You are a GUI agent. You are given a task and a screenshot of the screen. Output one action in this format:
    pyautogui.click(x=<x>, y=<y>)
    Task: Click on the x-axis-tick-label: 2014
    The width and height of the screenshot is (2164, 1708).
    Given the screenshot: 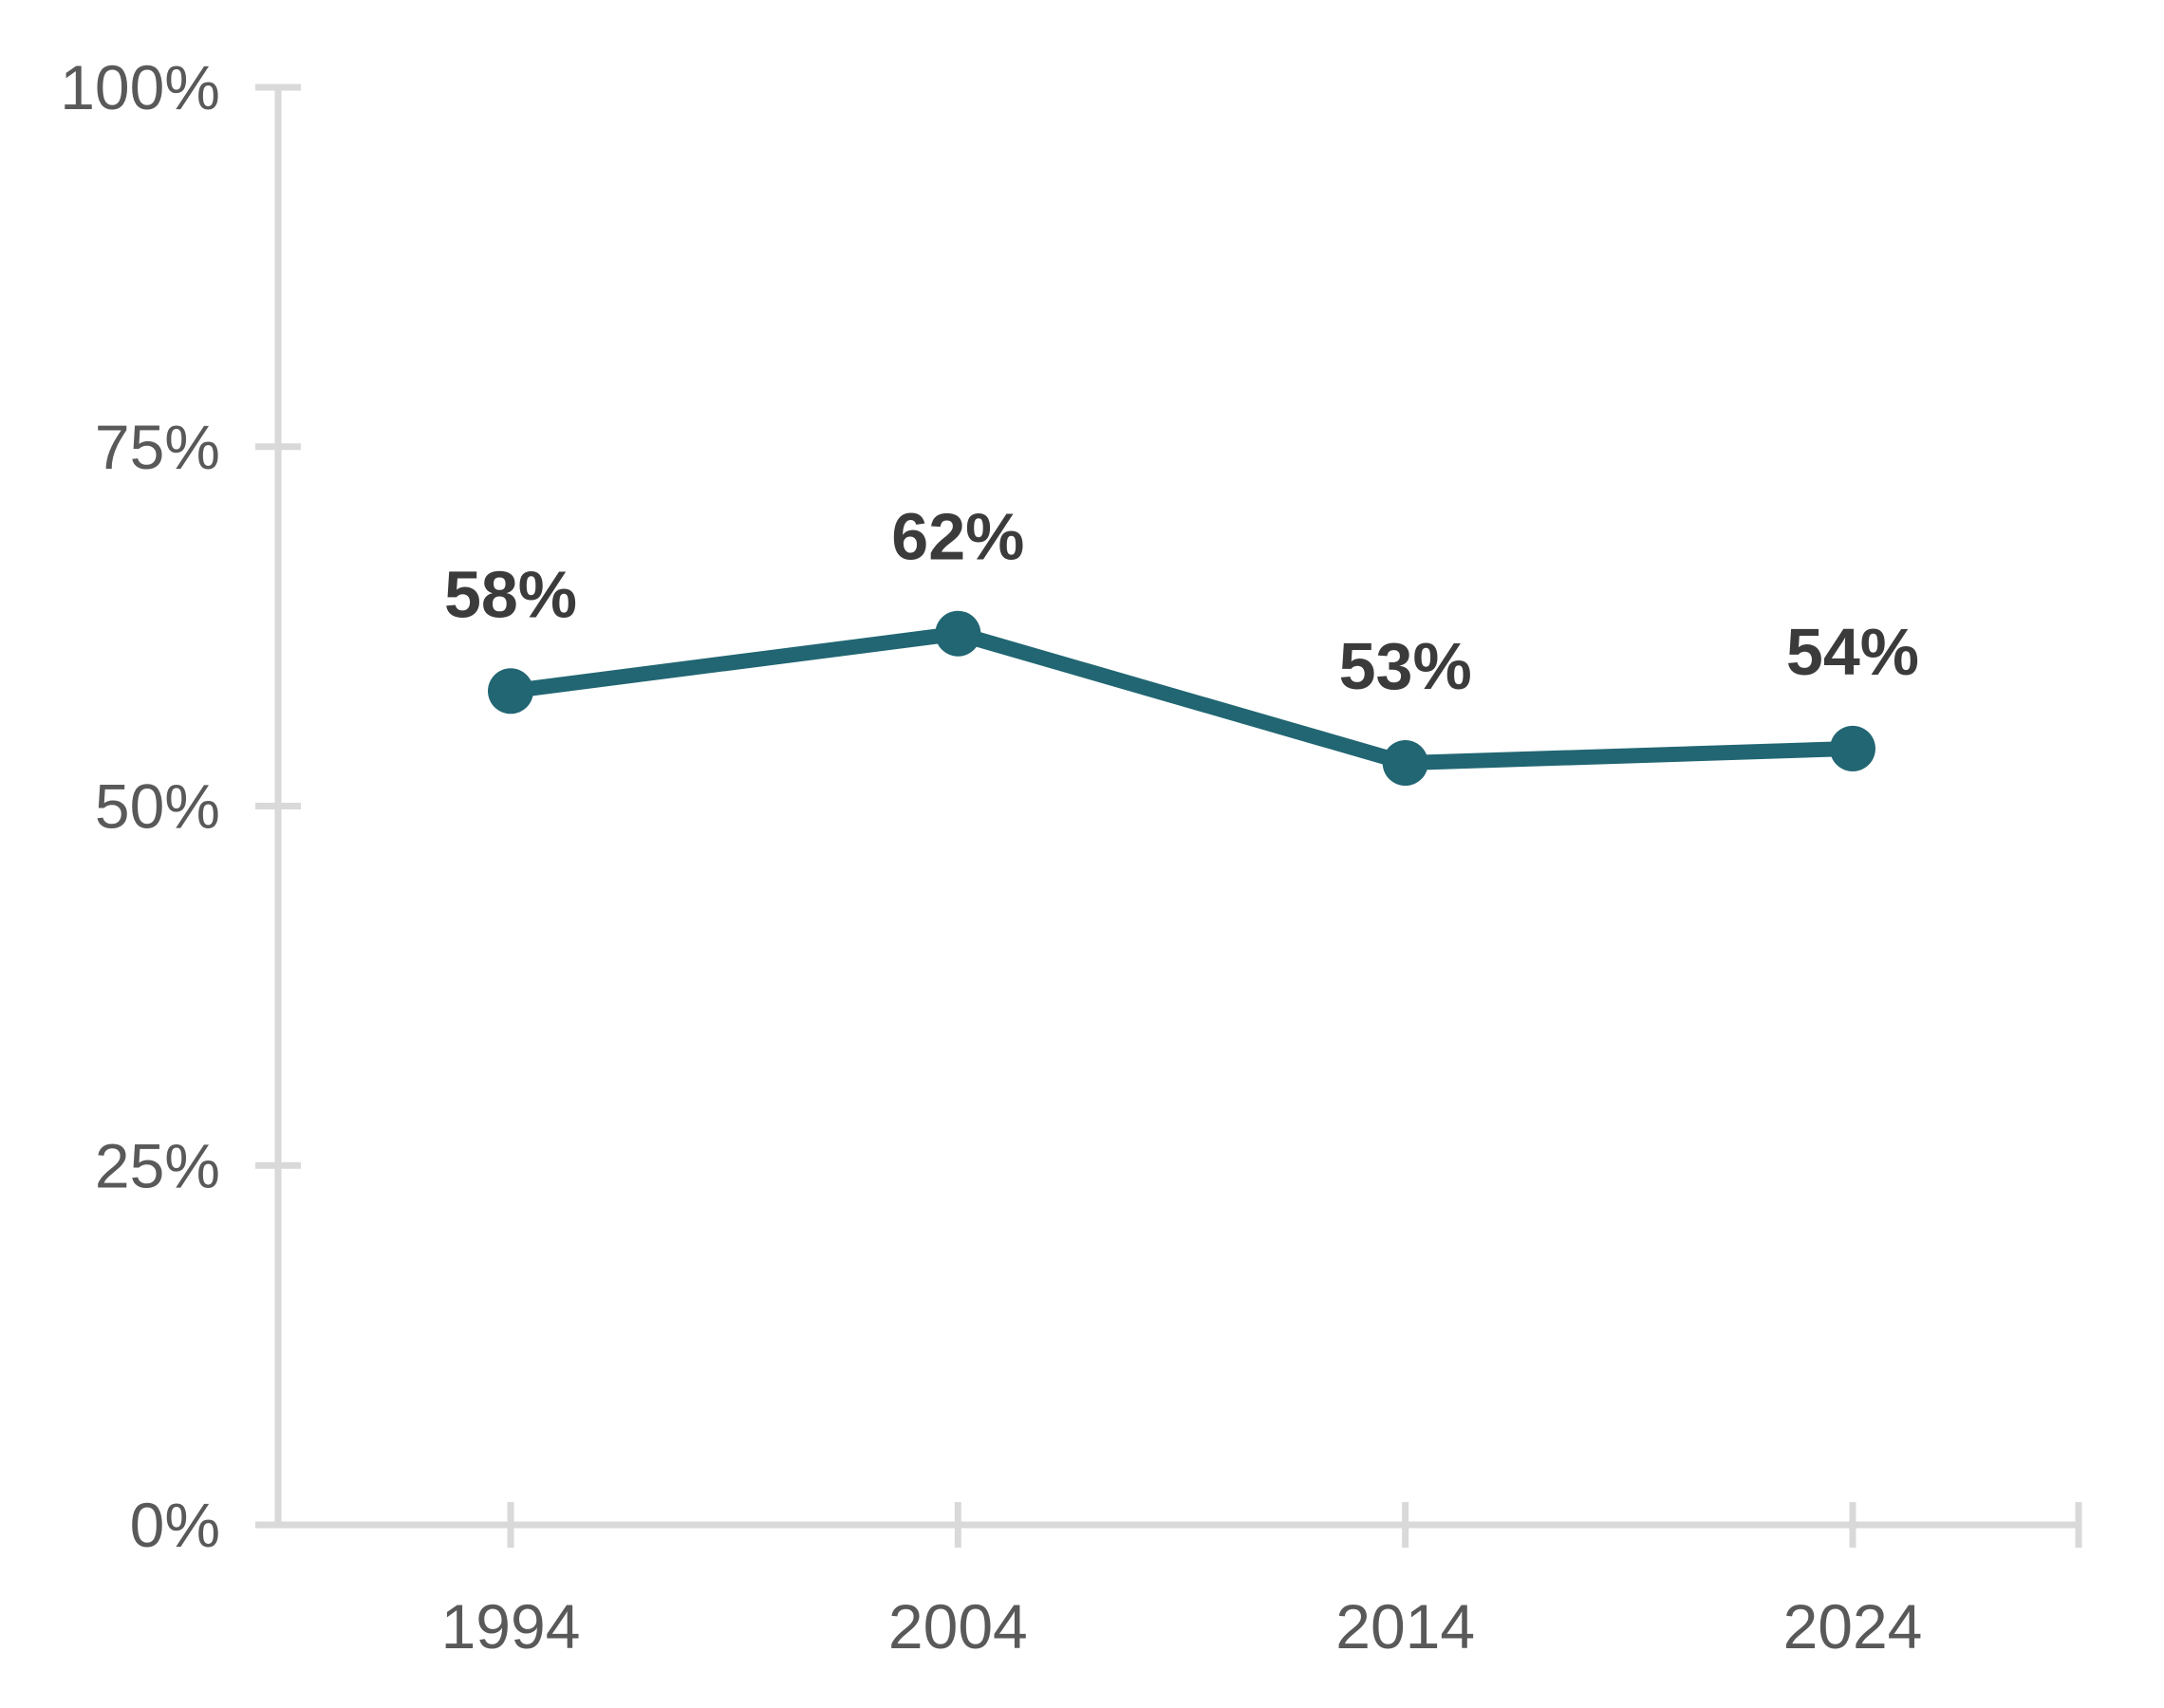 What is the action you would take?
    pyautogui.click(x=1405, y=1627)
    